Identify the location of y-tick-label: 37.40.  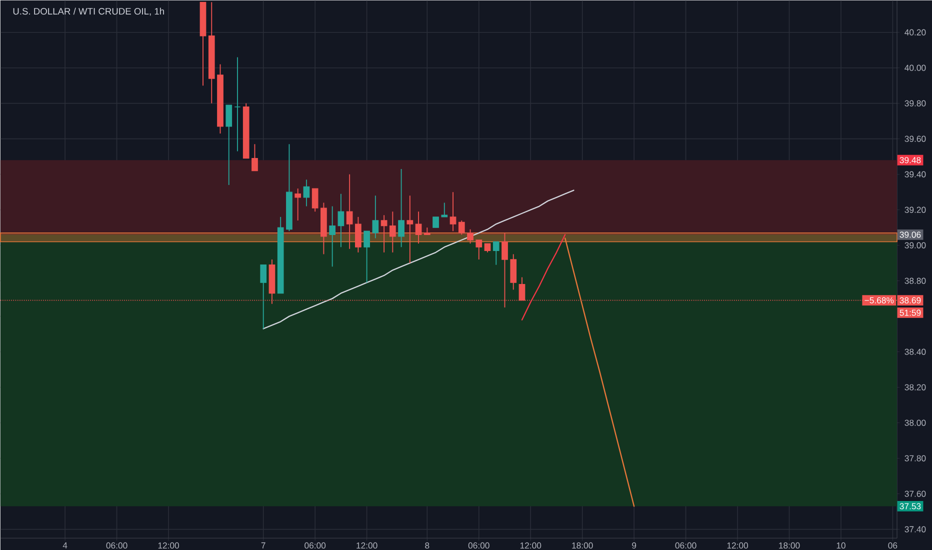
(915, 529).